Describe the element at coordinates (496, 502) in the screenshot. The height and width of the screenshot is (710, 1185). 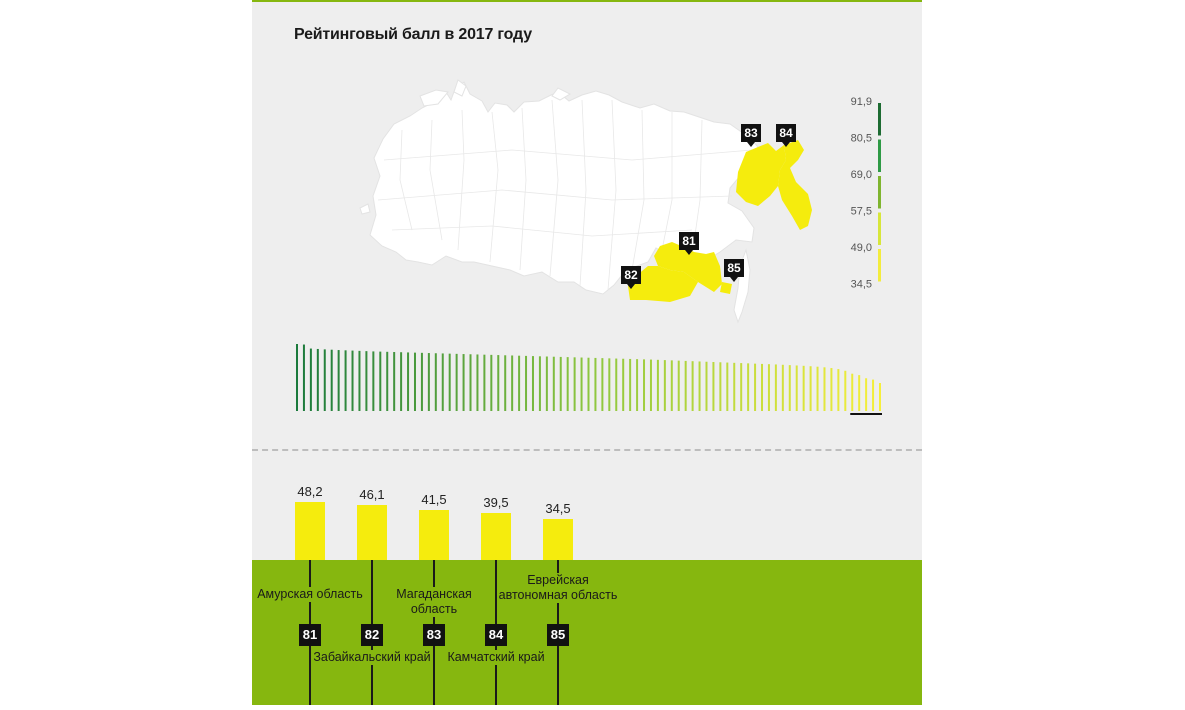
I see `region-bar-value: 39,5` at that location.